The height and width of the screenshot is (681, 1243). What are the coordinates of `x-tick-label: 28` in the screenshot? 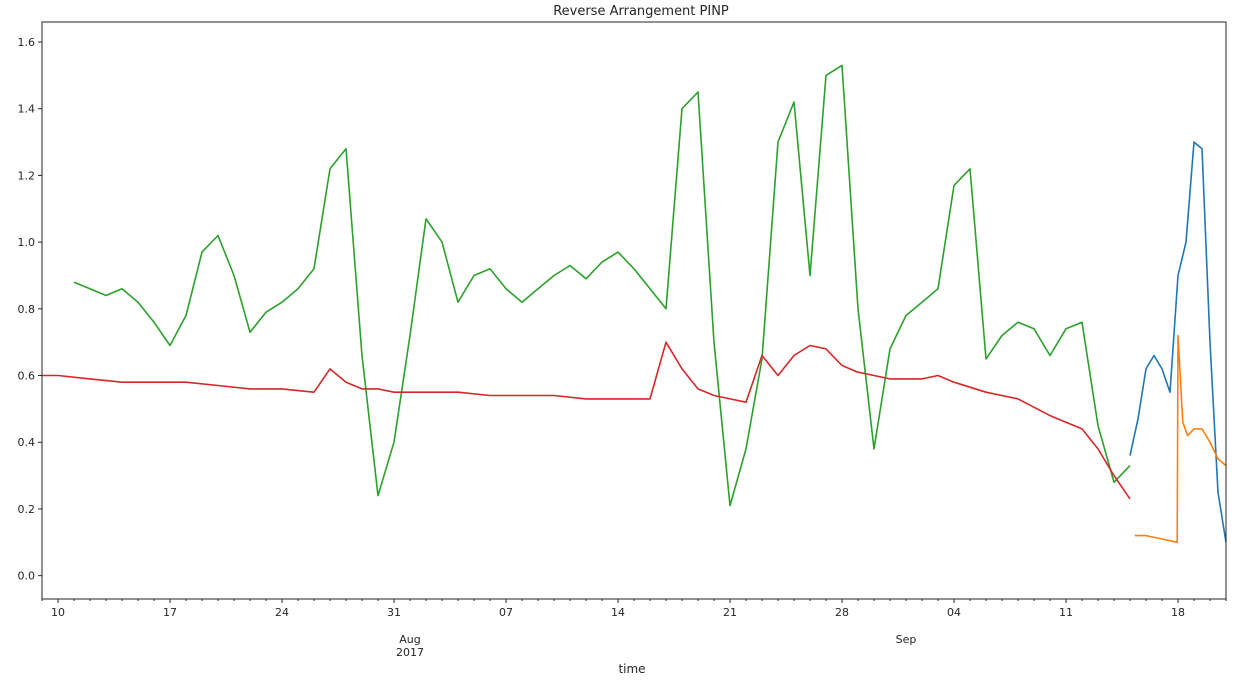 It's located at (842, 612).